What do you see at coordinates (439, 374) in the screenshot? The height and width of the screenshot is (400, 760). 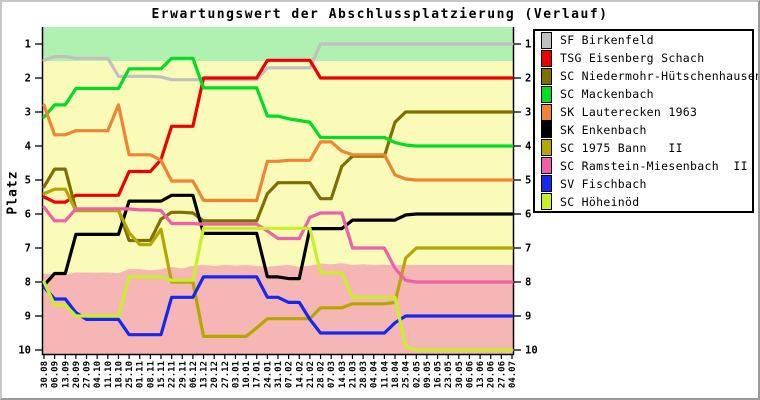 I see `x-tick-label: 16.05` at bounding box center [439, 374].